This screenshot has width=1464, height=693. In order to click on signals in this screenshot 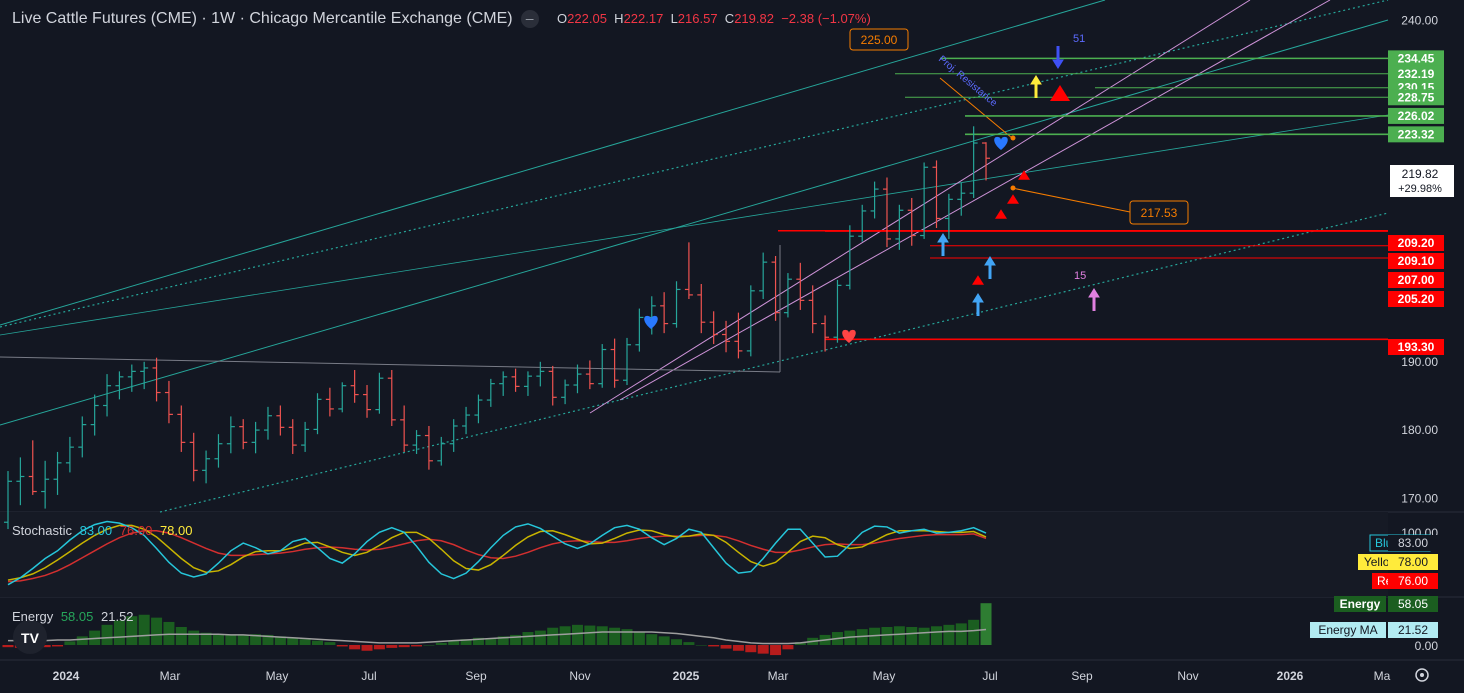, I will do `click(872, 194)`.